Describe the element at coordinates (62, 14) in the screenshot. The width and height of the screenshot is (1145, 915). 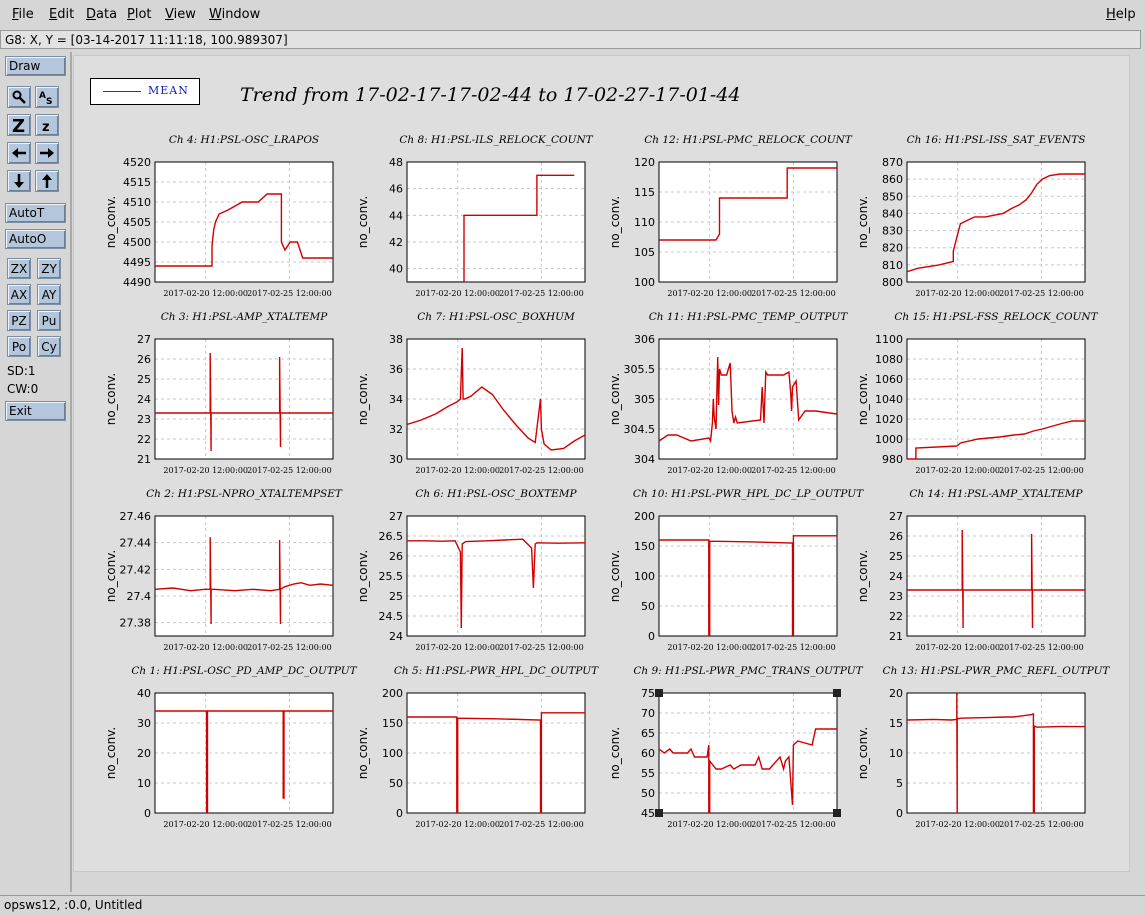
I see `menu-edit: Edit` at that location.